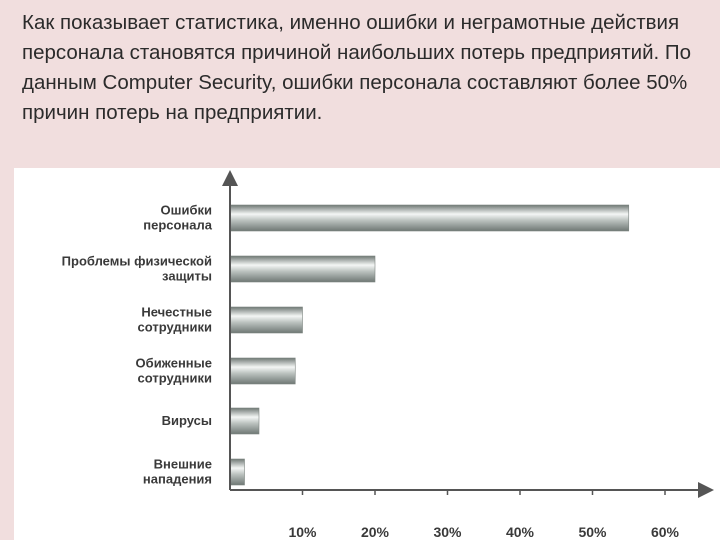  I want to click on category-label: Ошибки, so click(186, 210).